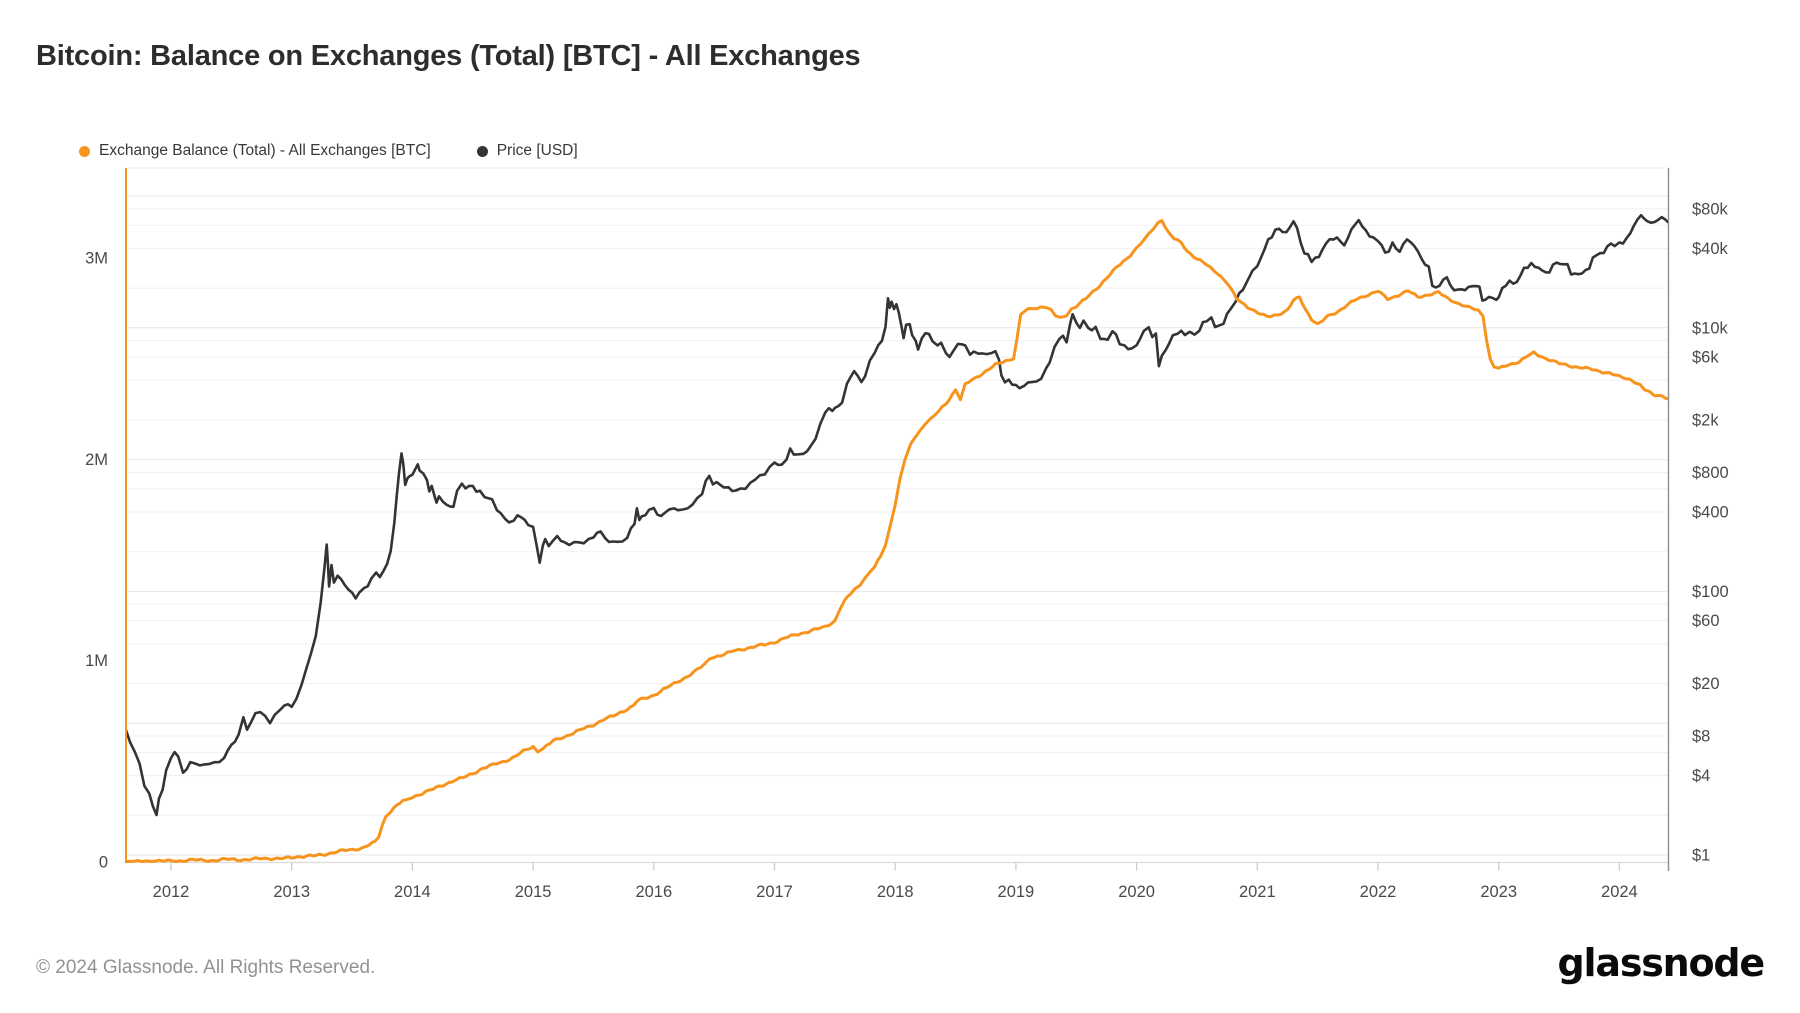 The width and height of the screenshot is (1800, 1013). Describe the element at coordinates (1710, 249) in the screenshot. I see `right-axis-label: $40k` at that location.